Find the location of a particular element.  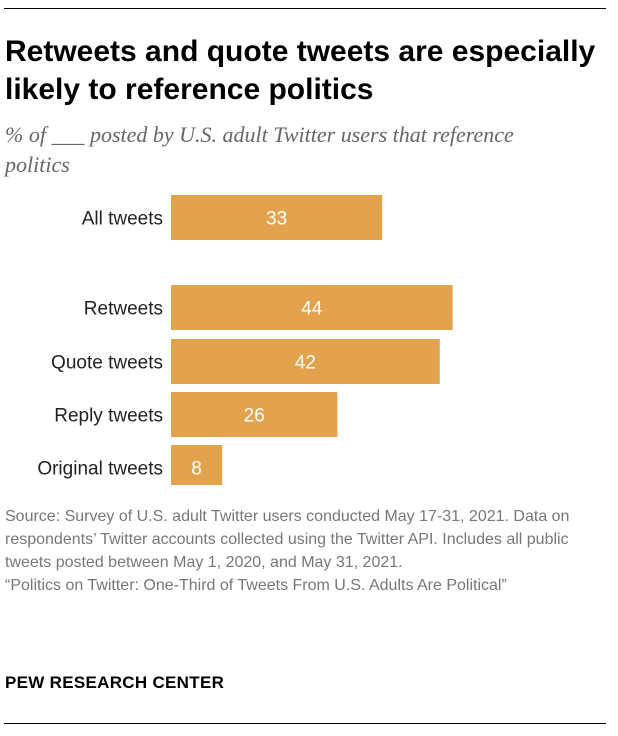

value-label: 33 is located at coordinates (276, 219).